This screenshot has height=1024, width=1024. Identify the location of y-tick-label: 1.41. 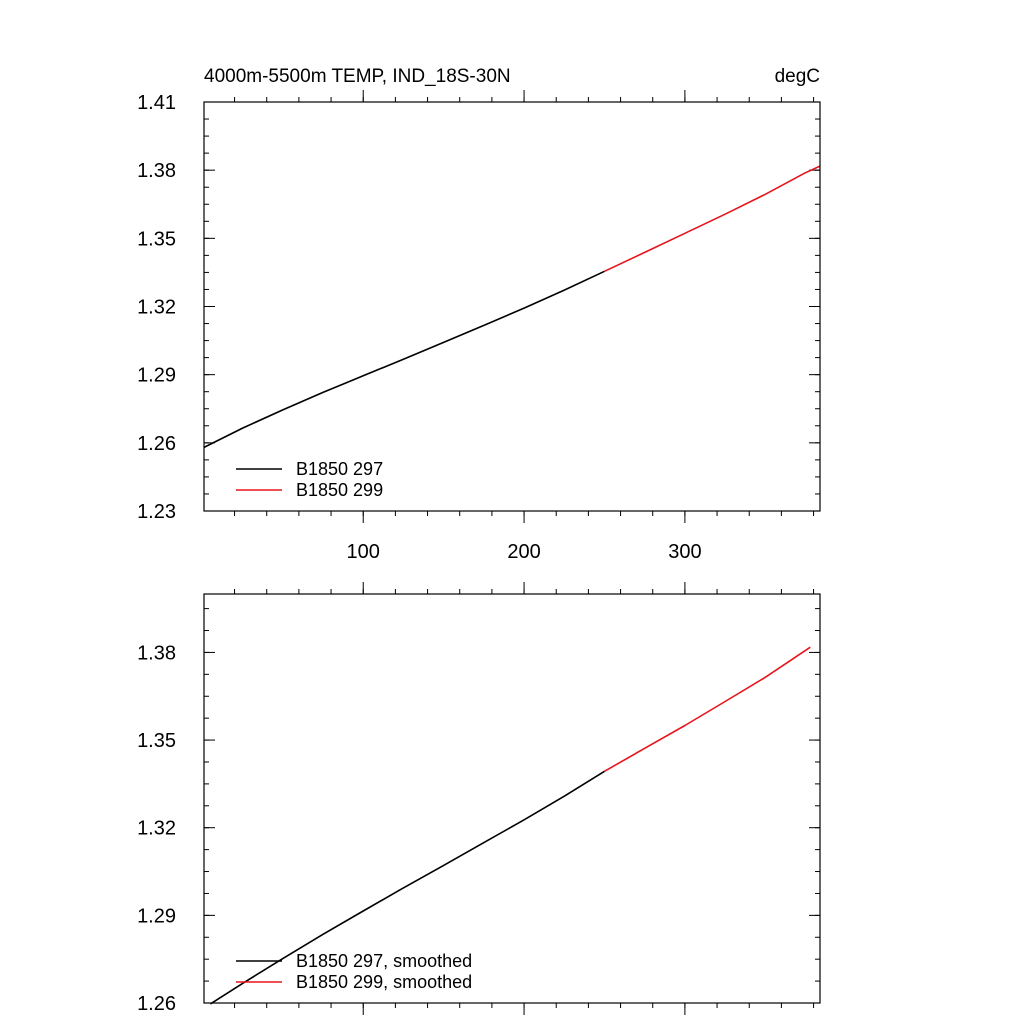
(156, 103).